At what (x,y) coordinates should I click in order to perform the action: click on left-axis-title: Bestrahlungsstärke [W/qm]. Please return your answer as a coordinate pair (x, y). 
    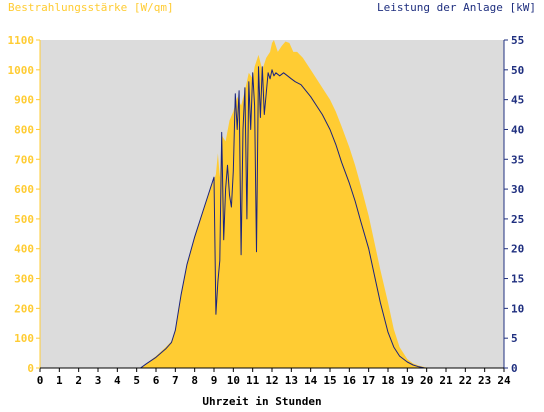
    Looking at the image, I should click on (91, 7).